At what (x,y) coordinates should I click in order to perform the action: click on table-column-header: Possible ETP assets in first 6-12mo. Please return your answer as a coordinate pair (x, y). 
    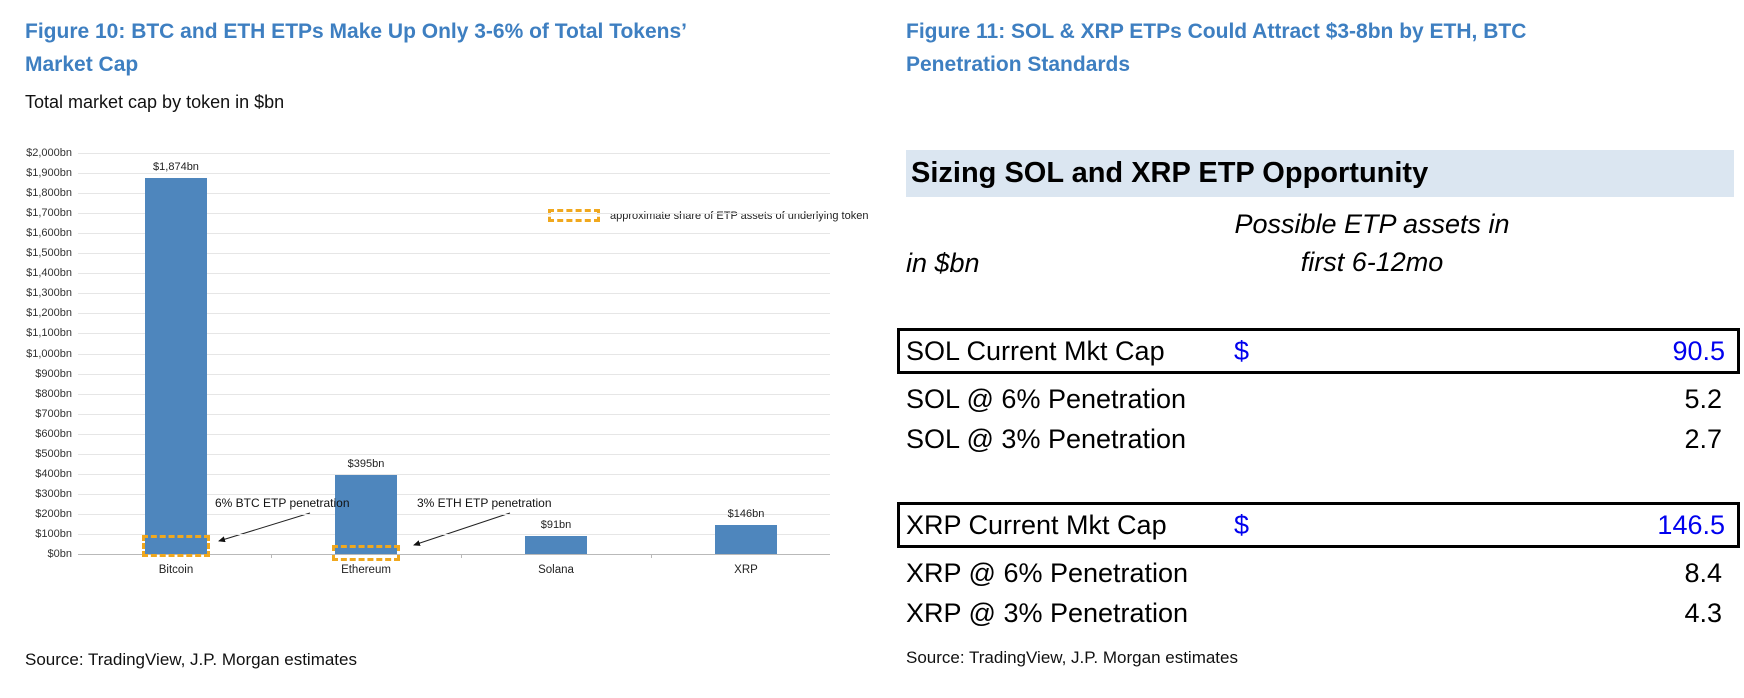
    Looking at the image, I should click on (1372, 243).